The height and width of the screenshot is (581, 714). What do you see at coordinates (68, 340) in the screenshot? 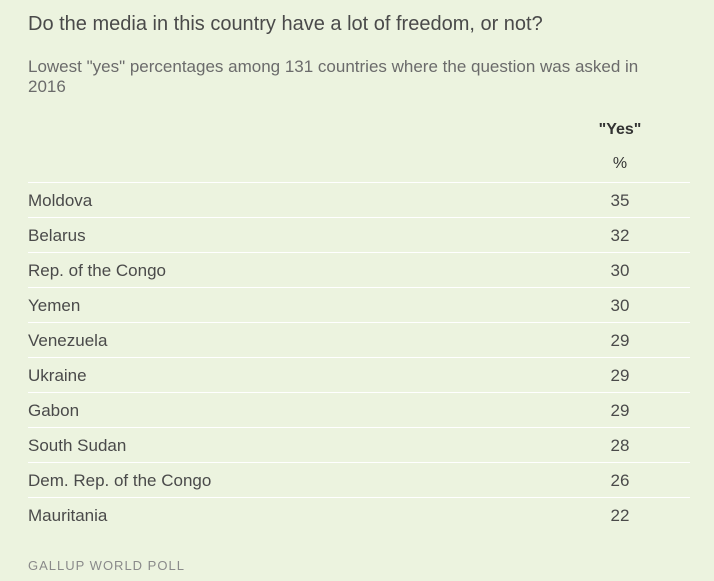
I see `country-label: Venezuela` at bounding box center [68, 340].